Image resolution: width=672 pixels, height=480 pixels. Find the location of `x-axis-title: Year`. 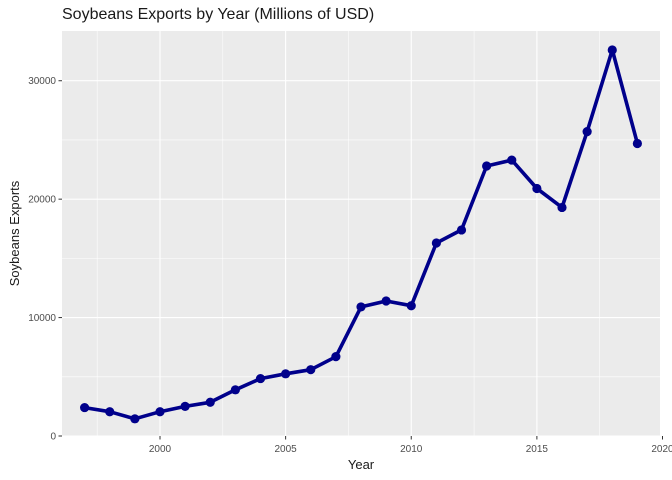

x-axis-title: Year is located at coordinates (361, 464).